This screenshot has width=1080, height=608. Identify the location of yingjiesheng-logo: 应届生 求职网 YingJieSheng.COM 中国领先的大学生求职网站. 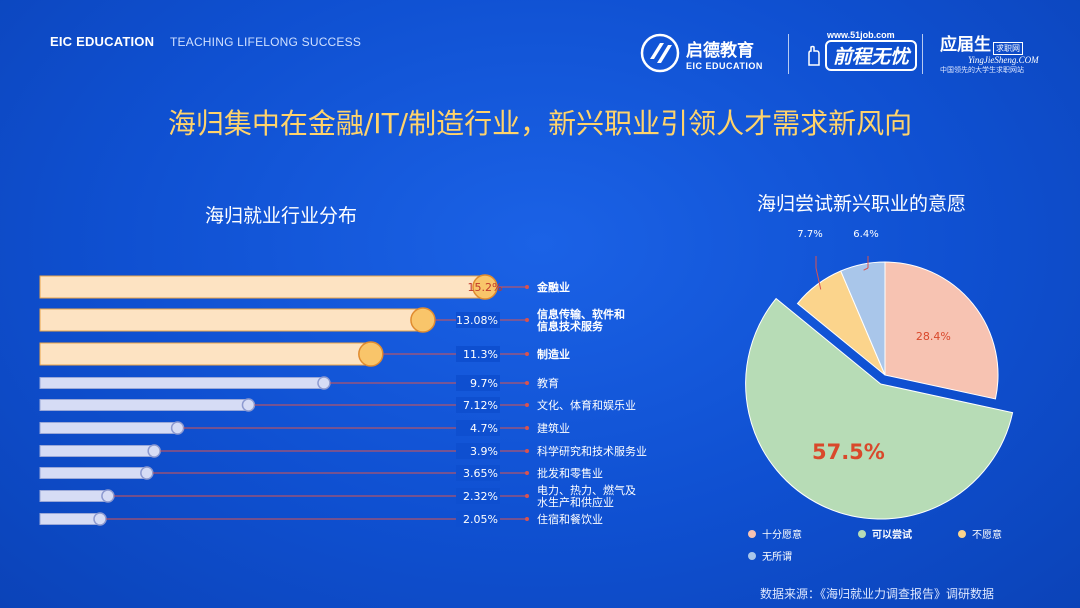
(989, 53).